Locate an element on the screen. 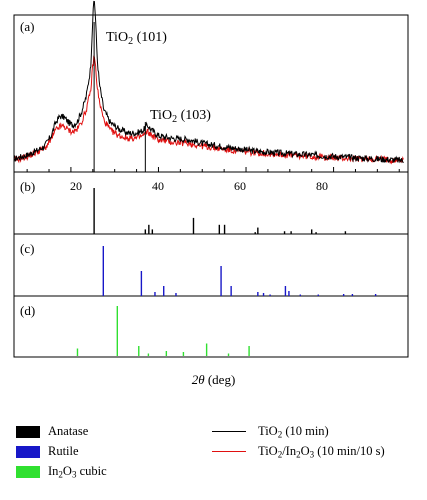 This screenshot has height=500, width=427. legend-label-in2o3: In2O3 cubic is located at coordinates (77, 472).